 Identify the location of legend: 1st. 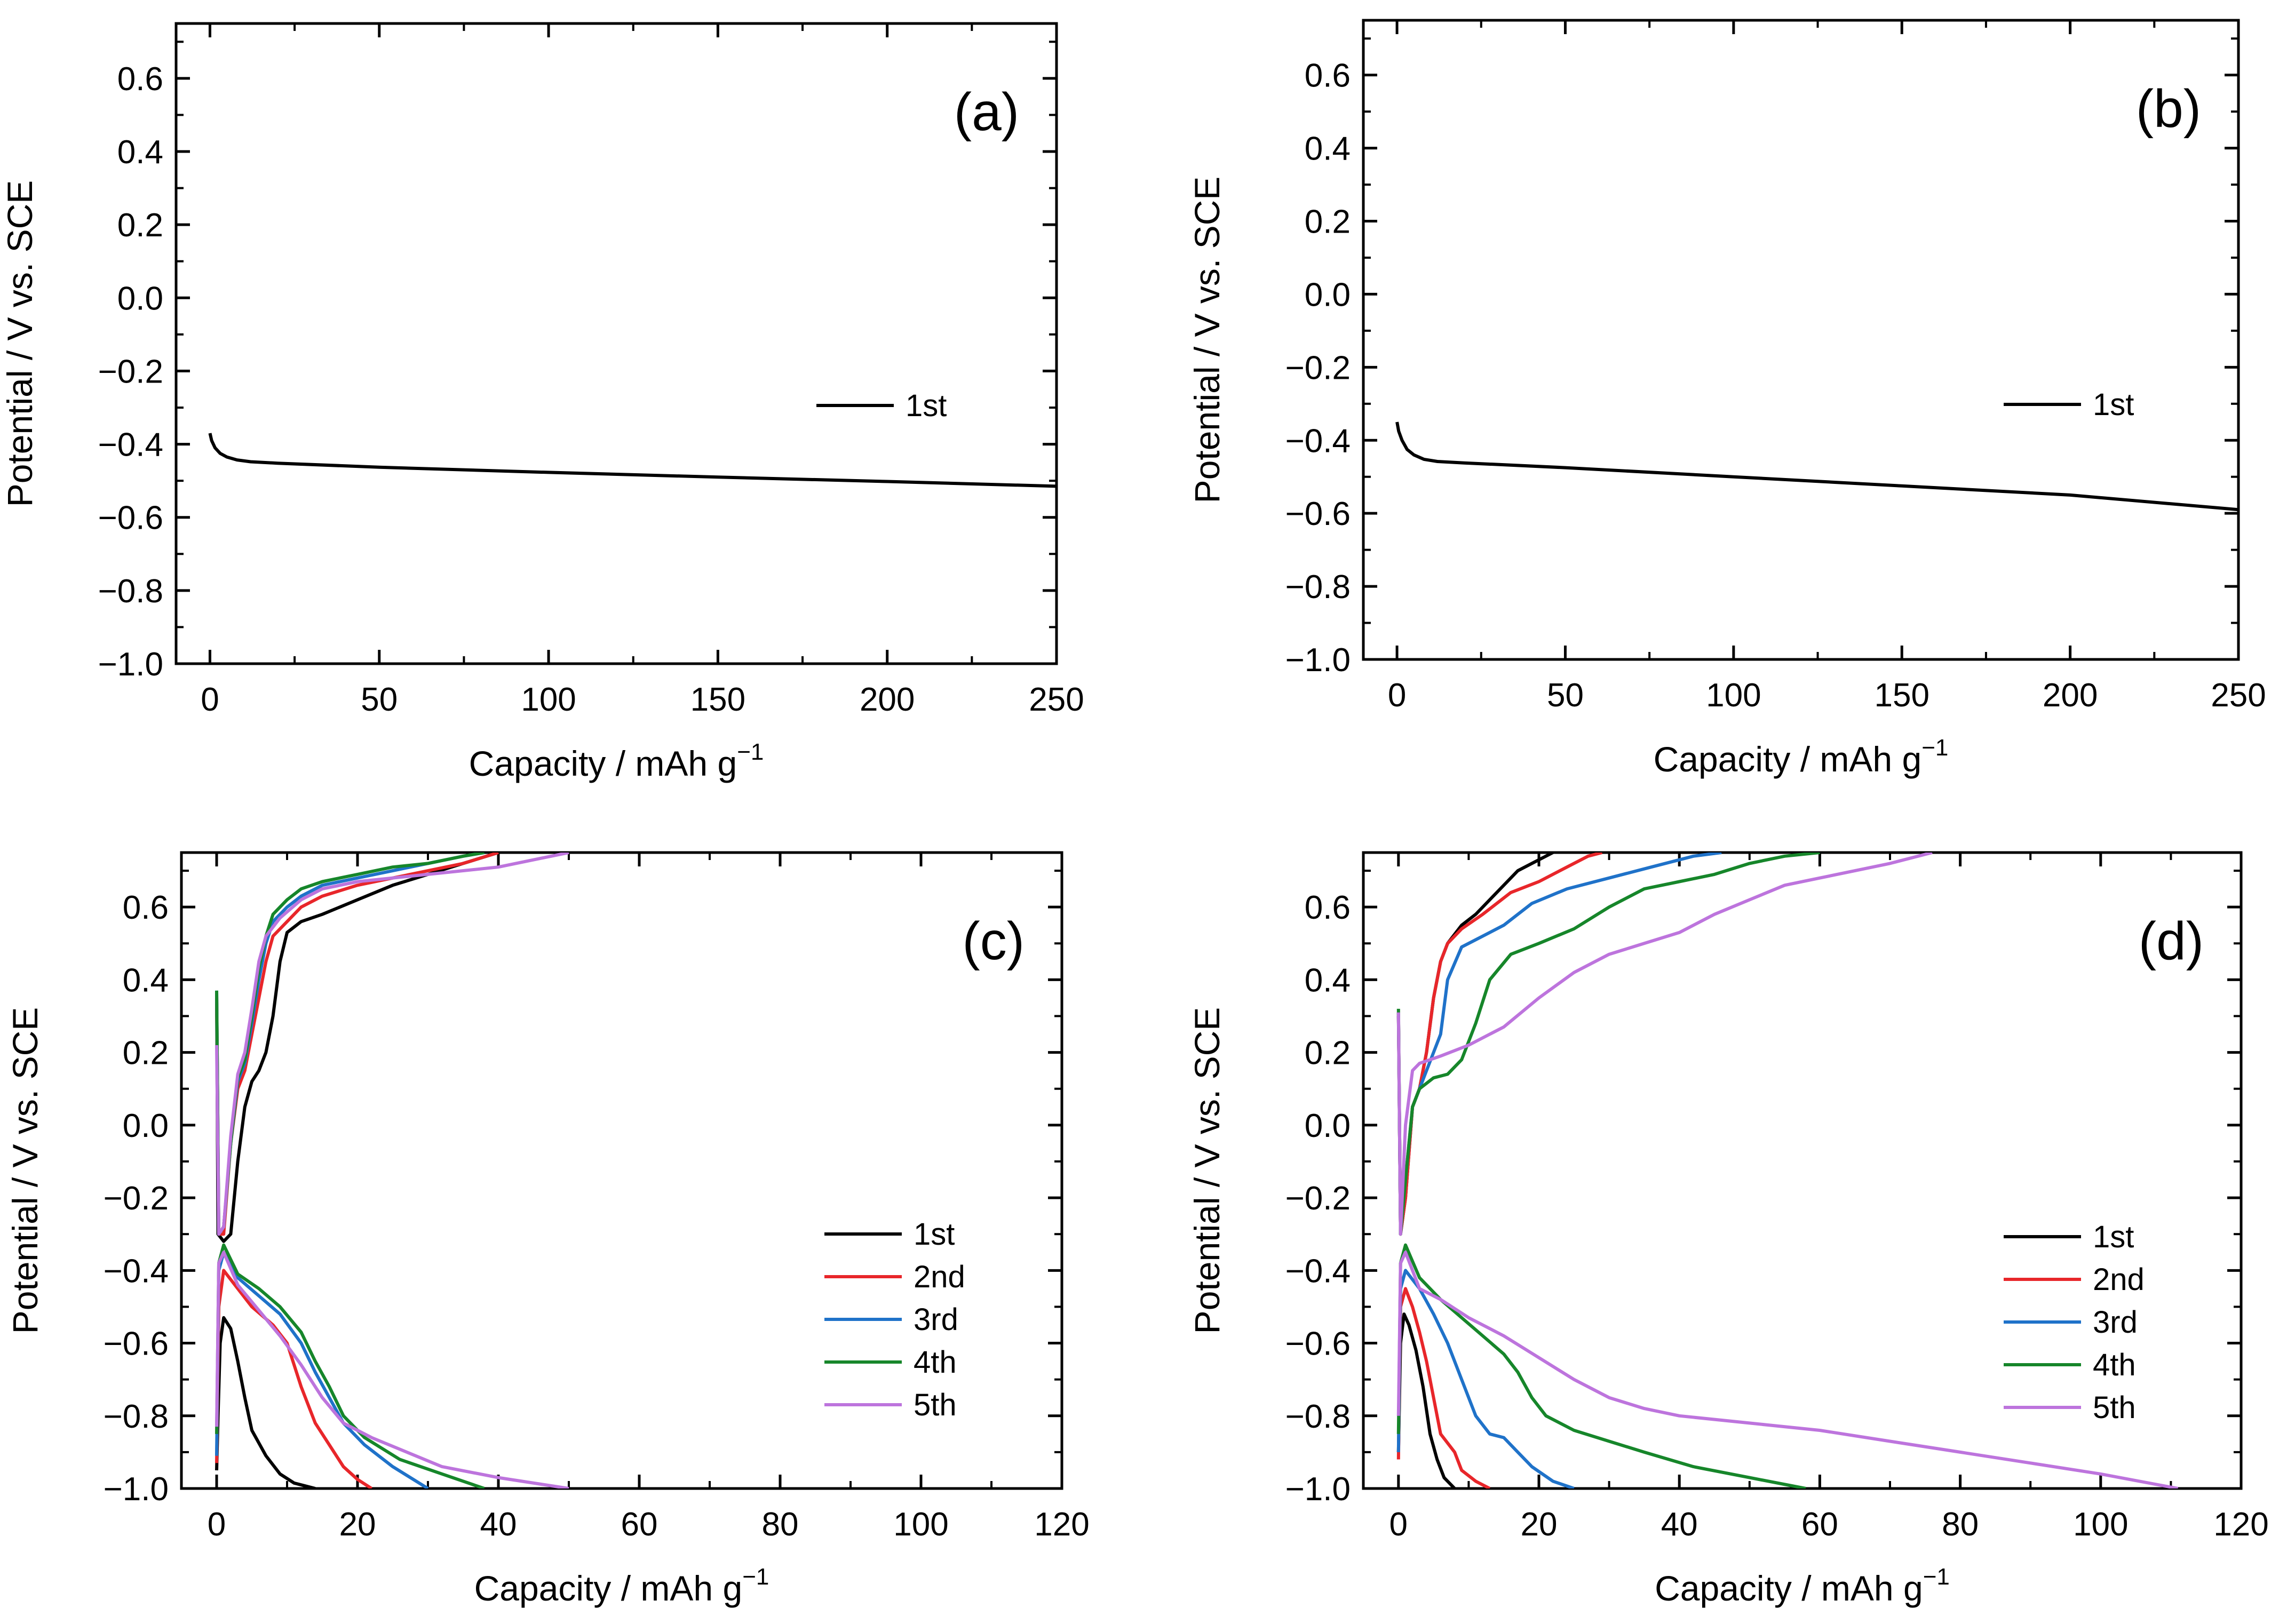
(2069, 404).